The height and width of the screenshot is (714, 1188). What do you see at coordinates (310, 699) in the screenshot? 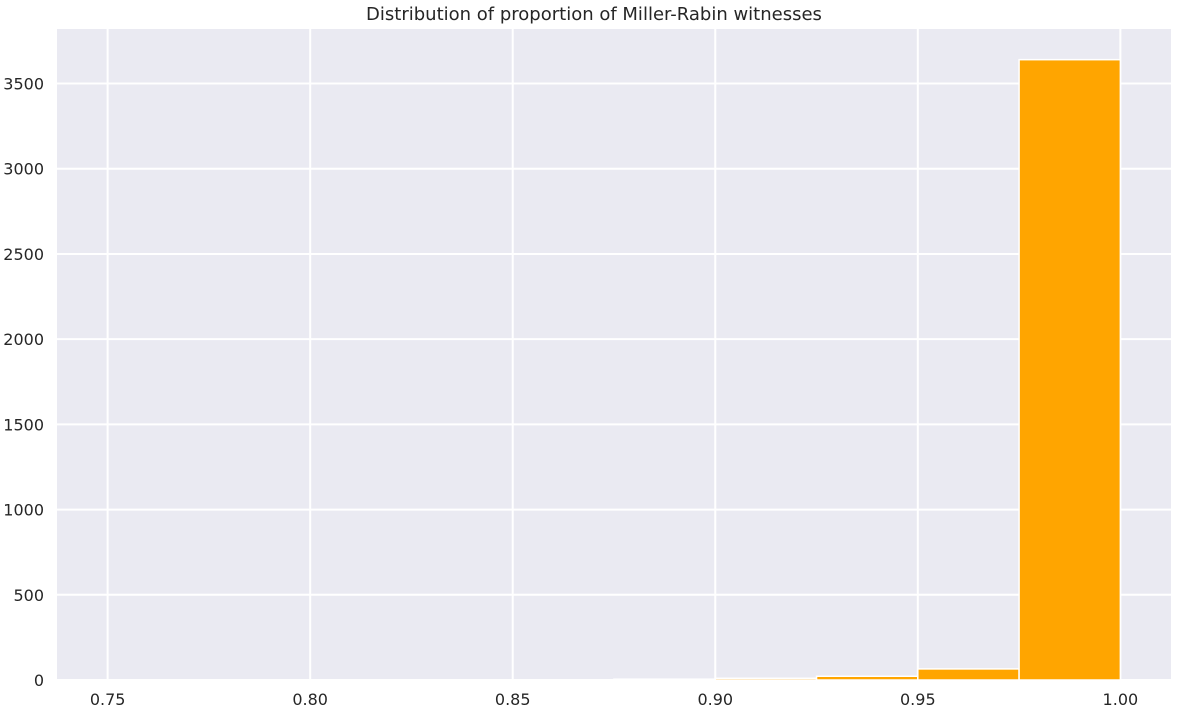
I see `x-tick-label: 0.80` at bounding box center [310, 699].